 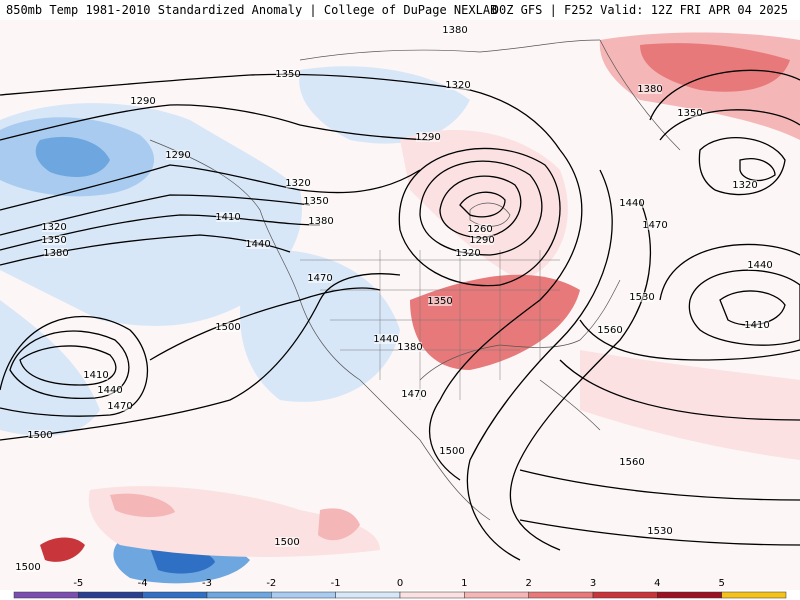 What do you see at coordinates (430, 325) in the screenshot?
I see `political-boundaries` at bounding box center [430, 325].